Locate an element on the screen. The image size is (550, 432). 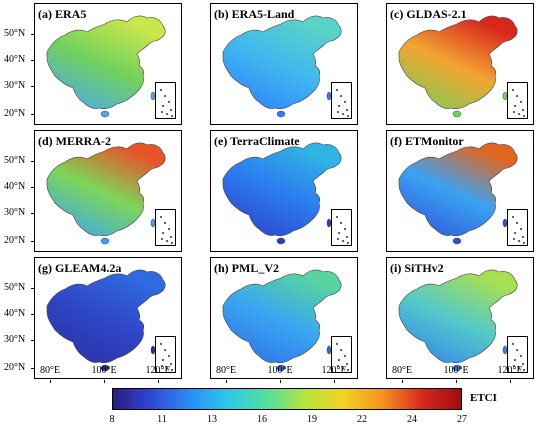
map-panel: (i) SiTHv2 is located at coordinates (445, 318).